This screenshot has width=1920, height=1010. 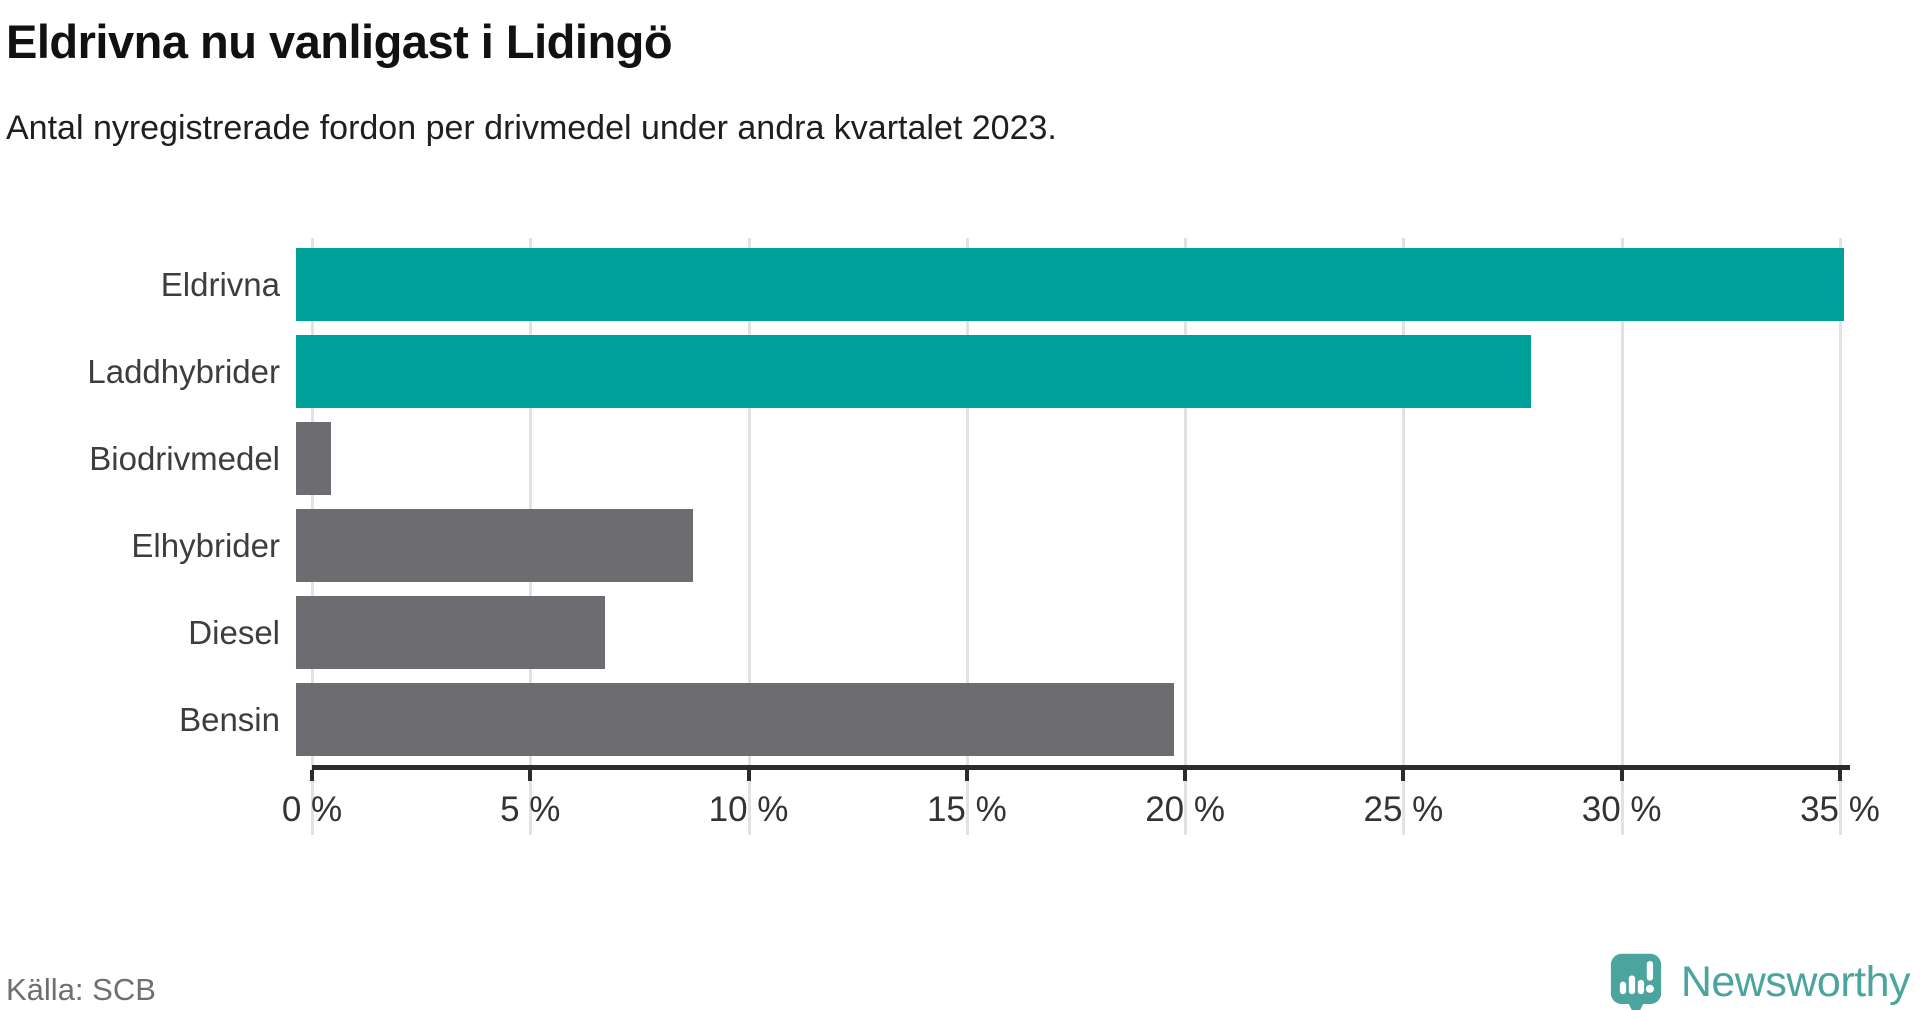 I want to click on category-label: Bensin, so click(x=229, y=719).